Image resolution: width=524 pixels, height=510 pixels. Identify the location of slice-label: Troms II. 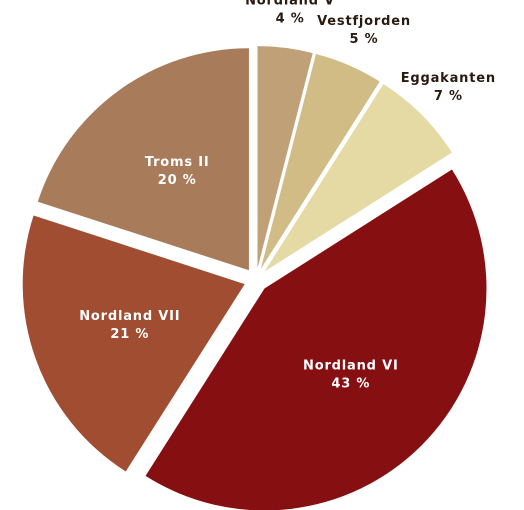
(177, 162).